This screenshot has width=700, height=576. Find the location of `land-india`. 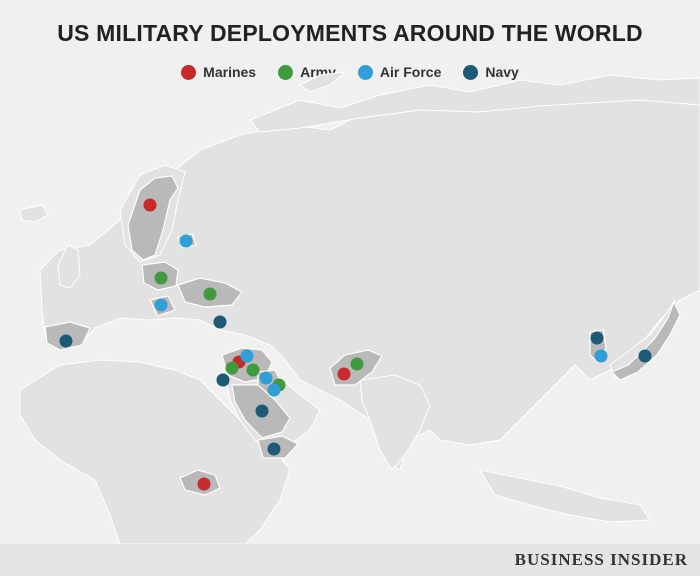

land-india is located at coordinates (395, 422).